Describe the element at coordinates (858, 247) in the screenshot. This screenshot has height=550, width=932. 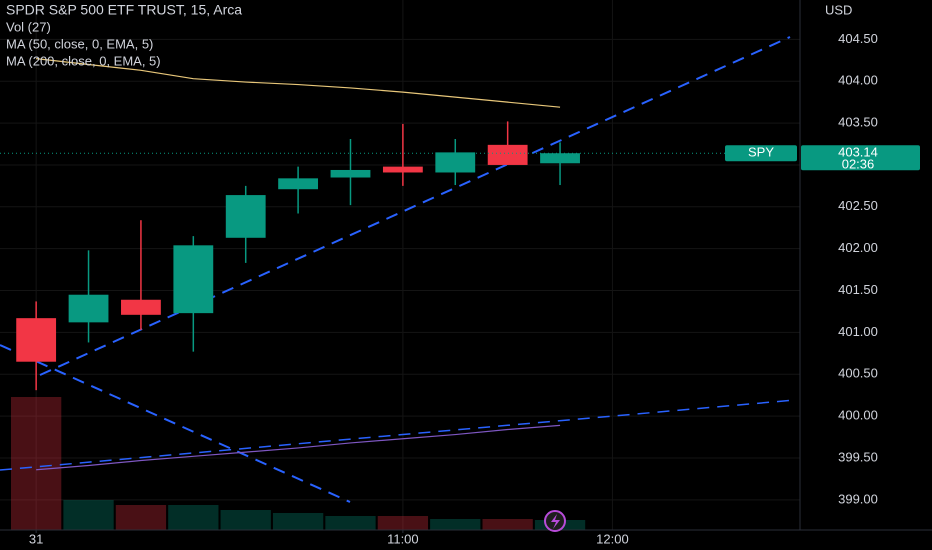
I see `y-tick-label: 402.00` at that location.